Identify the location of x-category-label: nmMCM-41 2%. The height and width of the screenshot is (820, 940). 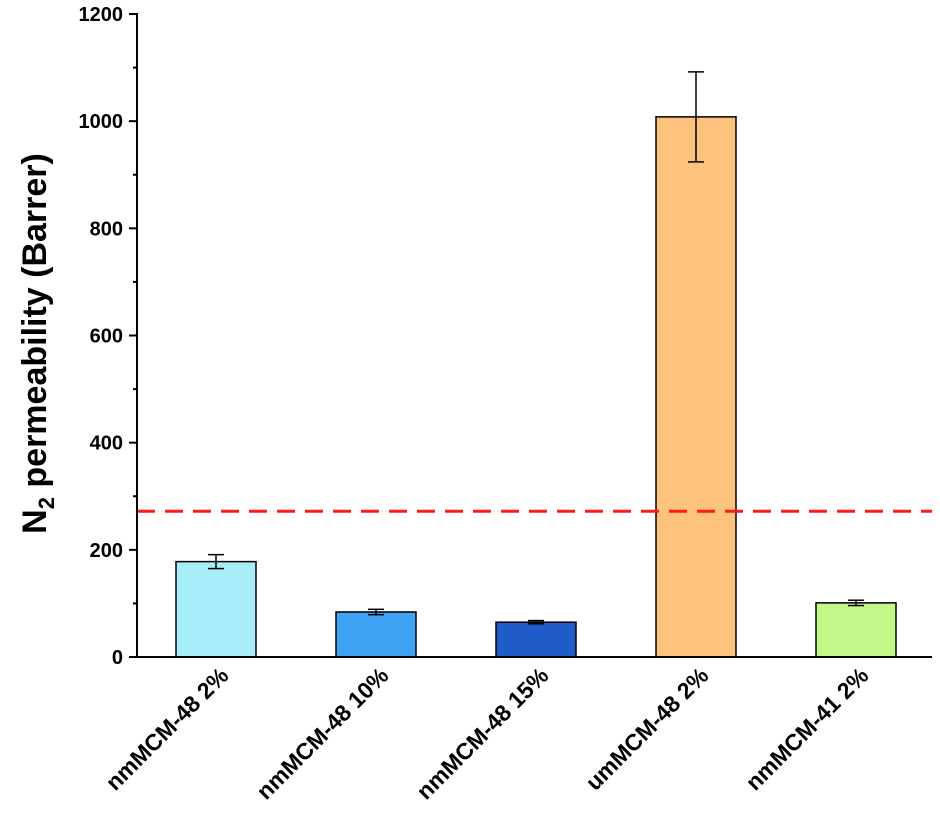
(806, 728).